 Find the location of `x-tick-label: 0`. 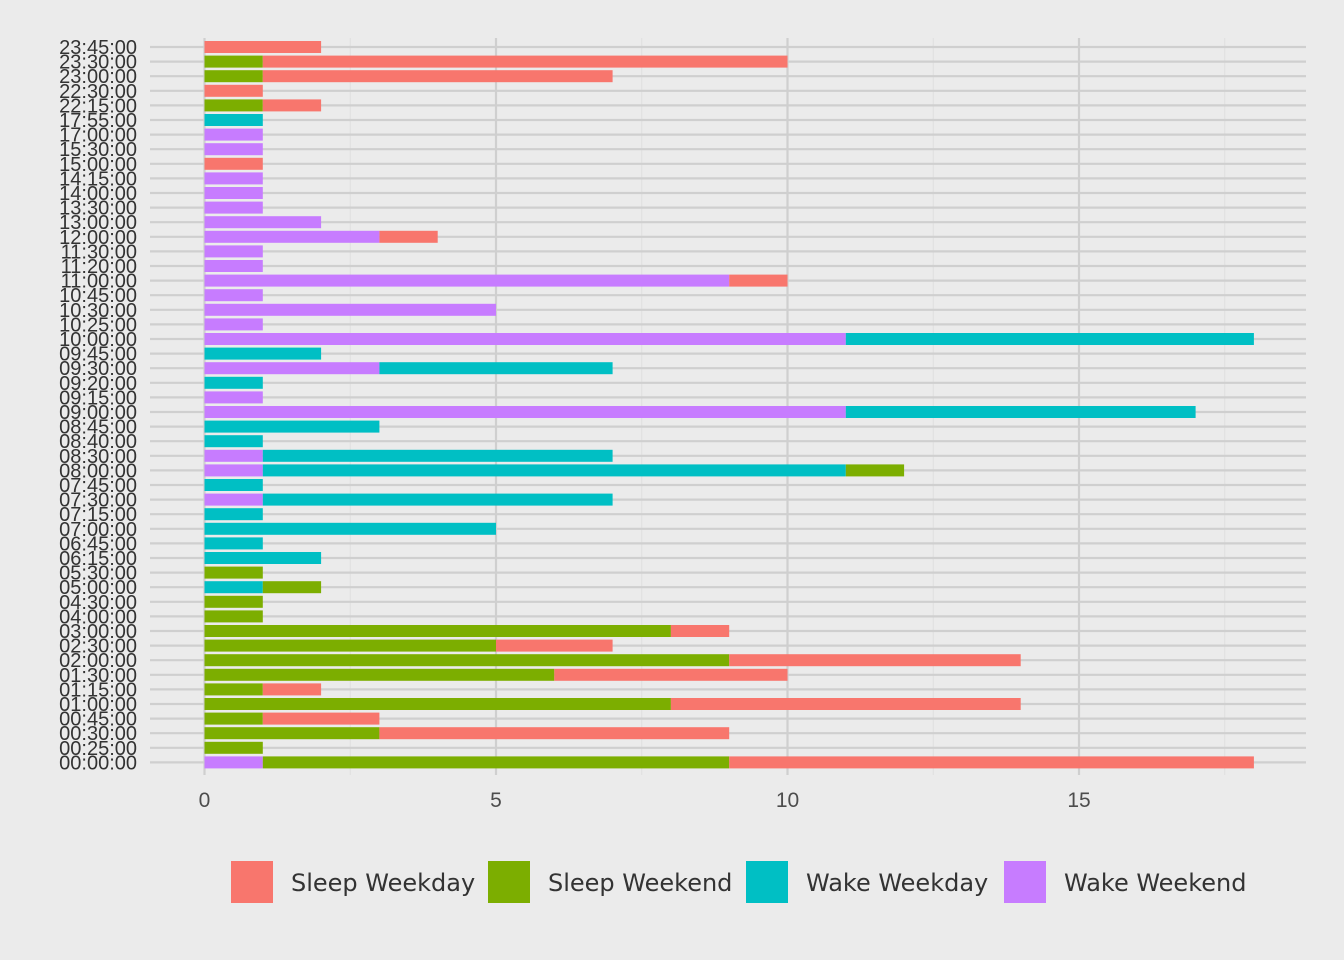

x-tick-label: 0 is located at coordinates (205, 800).